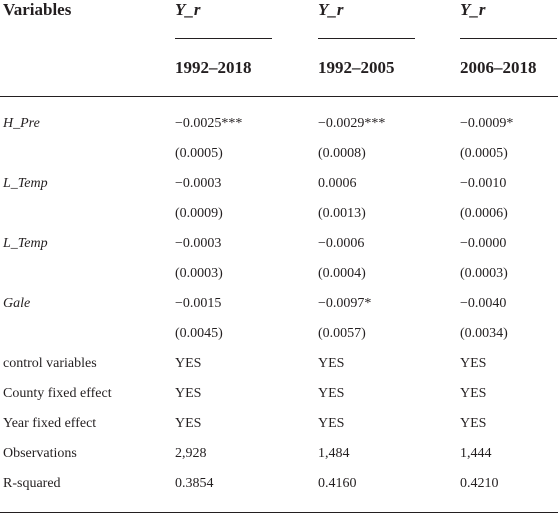 The width and height of the screenshot is (558, 514). I want to click on row-value-col-1: (0.0045), so click(199, 333).